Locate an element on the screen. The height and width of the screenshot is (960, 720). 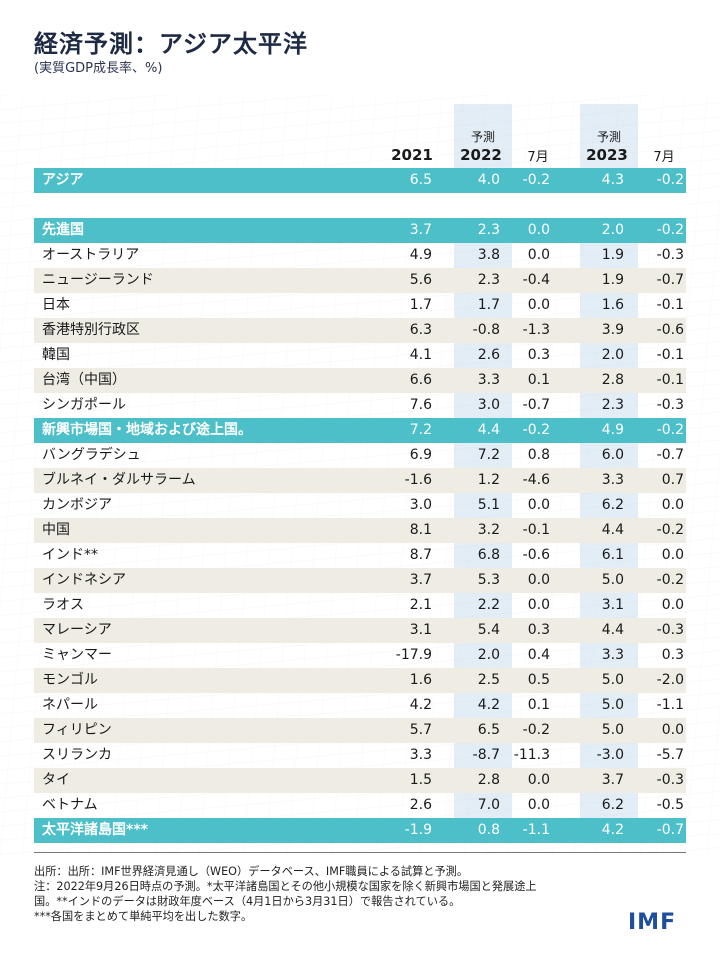
row-value: -2.0 is located at coordinates (670, 680).